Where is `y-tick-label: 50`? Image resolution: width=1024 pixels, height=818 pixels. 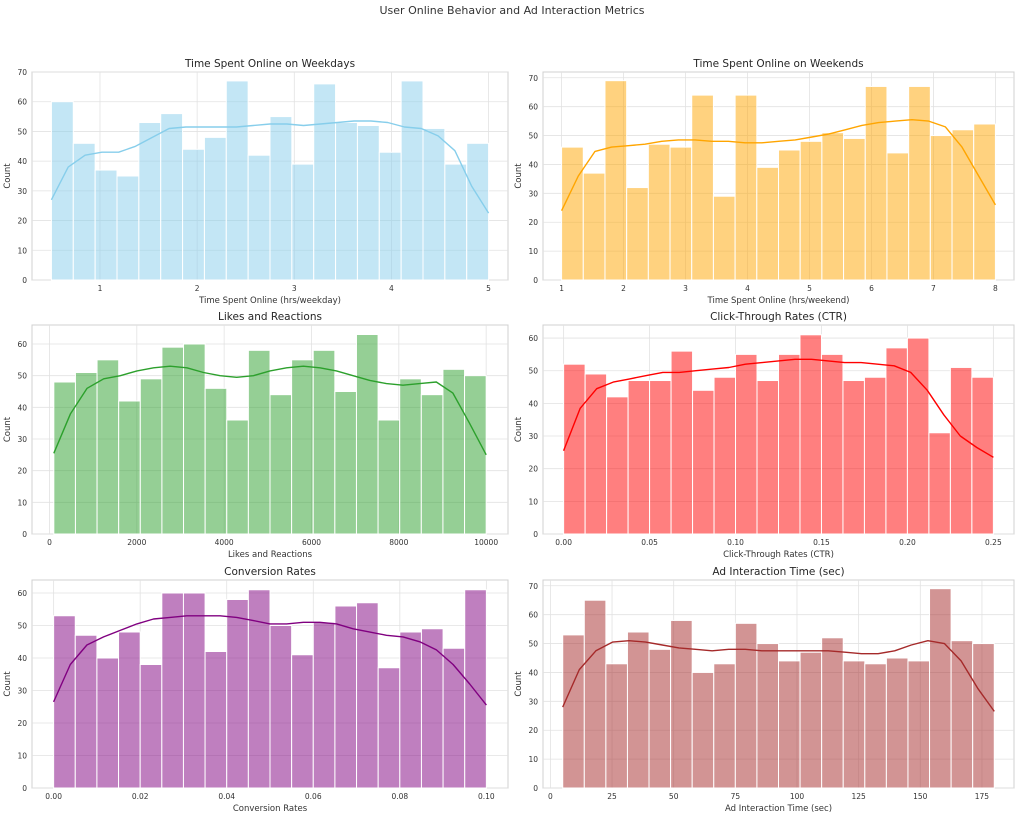
y-tick-label: 50 is located at coordinates (533, 644).